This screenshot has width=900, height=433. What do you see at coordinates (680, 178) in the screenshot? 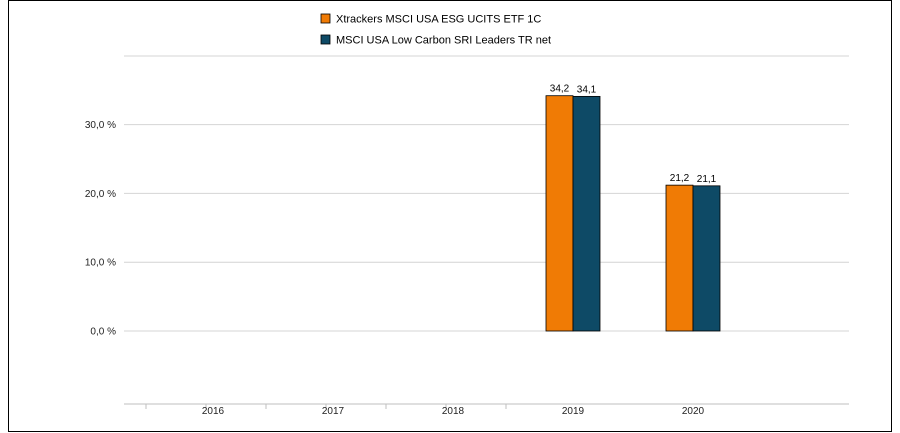
I see `value-label-2020-series-1: 21,2` at bounding box center [680, 178].